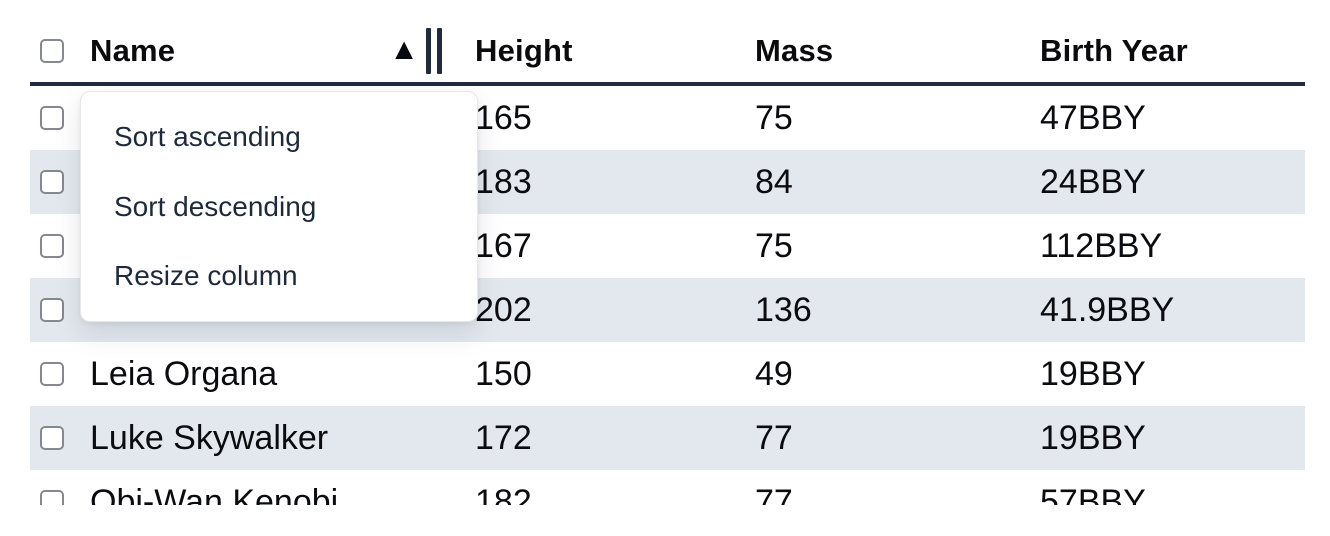 This screenshot has height=536, width=1330. I want to click on cell-name: Leia Organa, so click(184, 373).